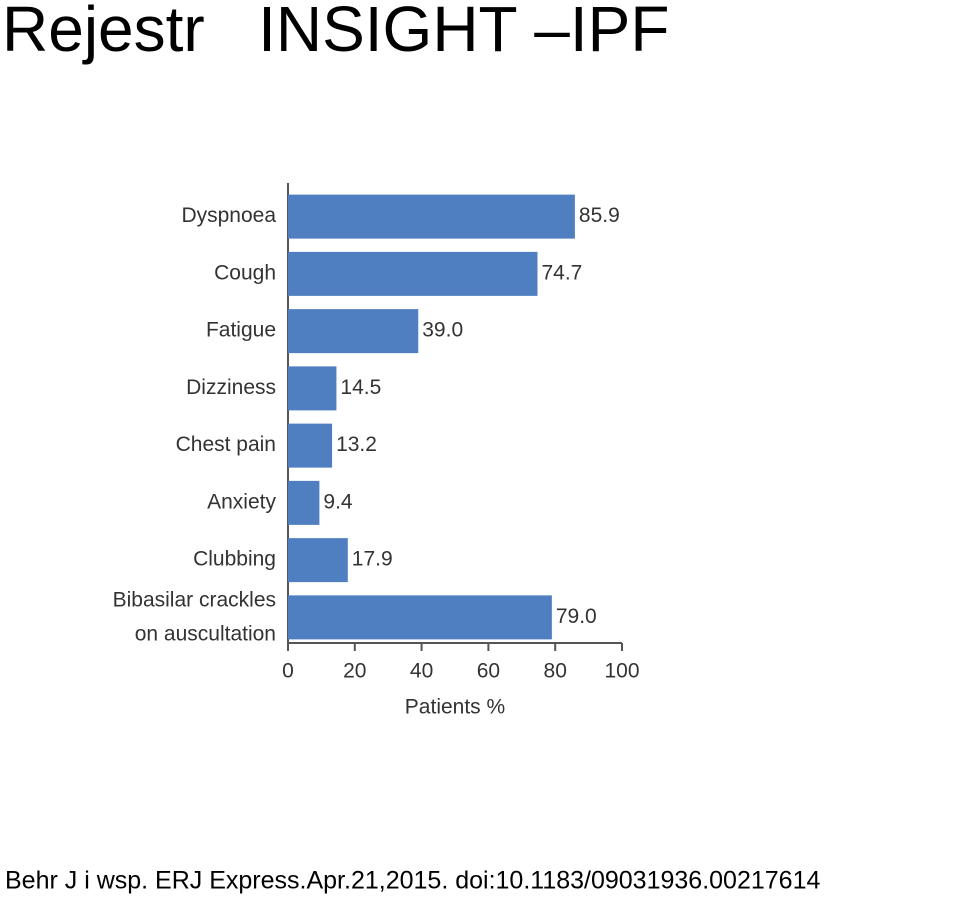 The height and width of the screenshot is (900, 960). I want to click on value-label: 39.0, so click(442, 330).